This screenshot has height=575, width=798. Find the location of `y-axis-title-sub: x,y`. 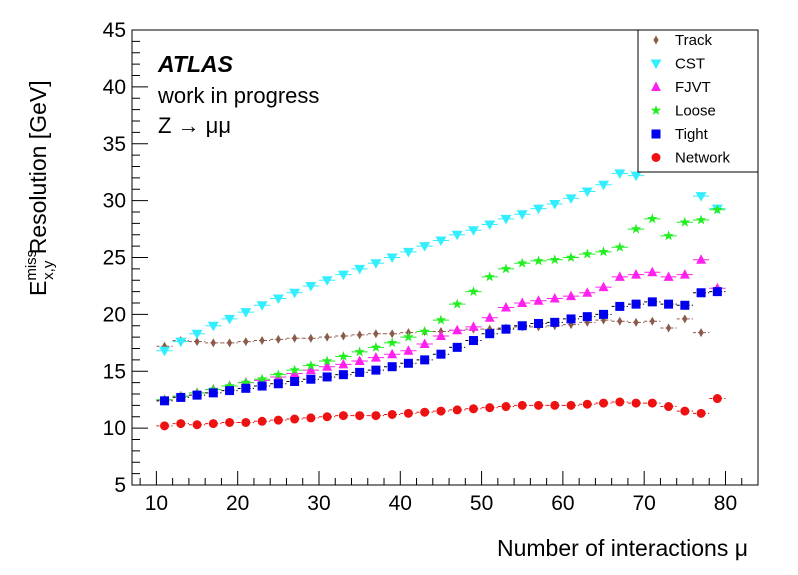

y-axis-title-sub: x,y is located at coordinates (48, 270).